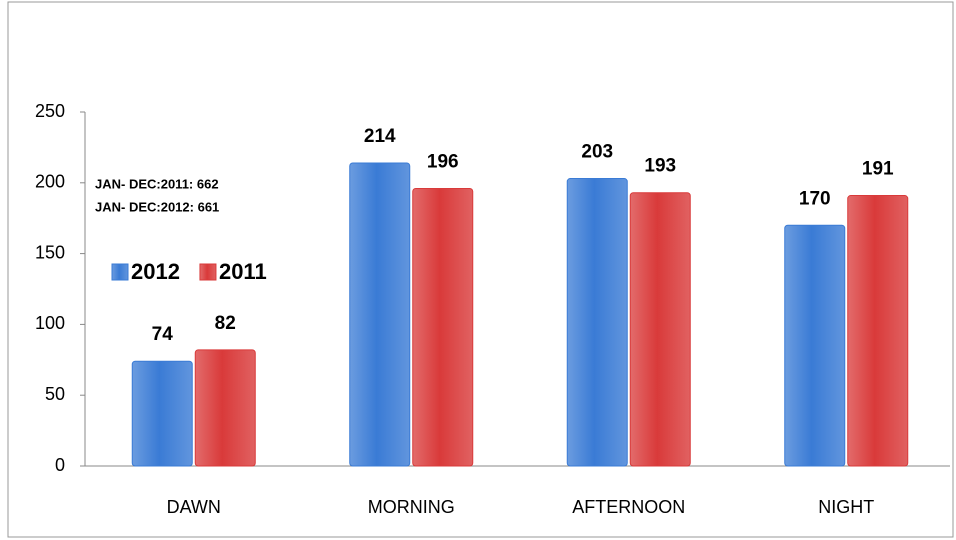  I want to click on data-label: 203, so click(597, 152).